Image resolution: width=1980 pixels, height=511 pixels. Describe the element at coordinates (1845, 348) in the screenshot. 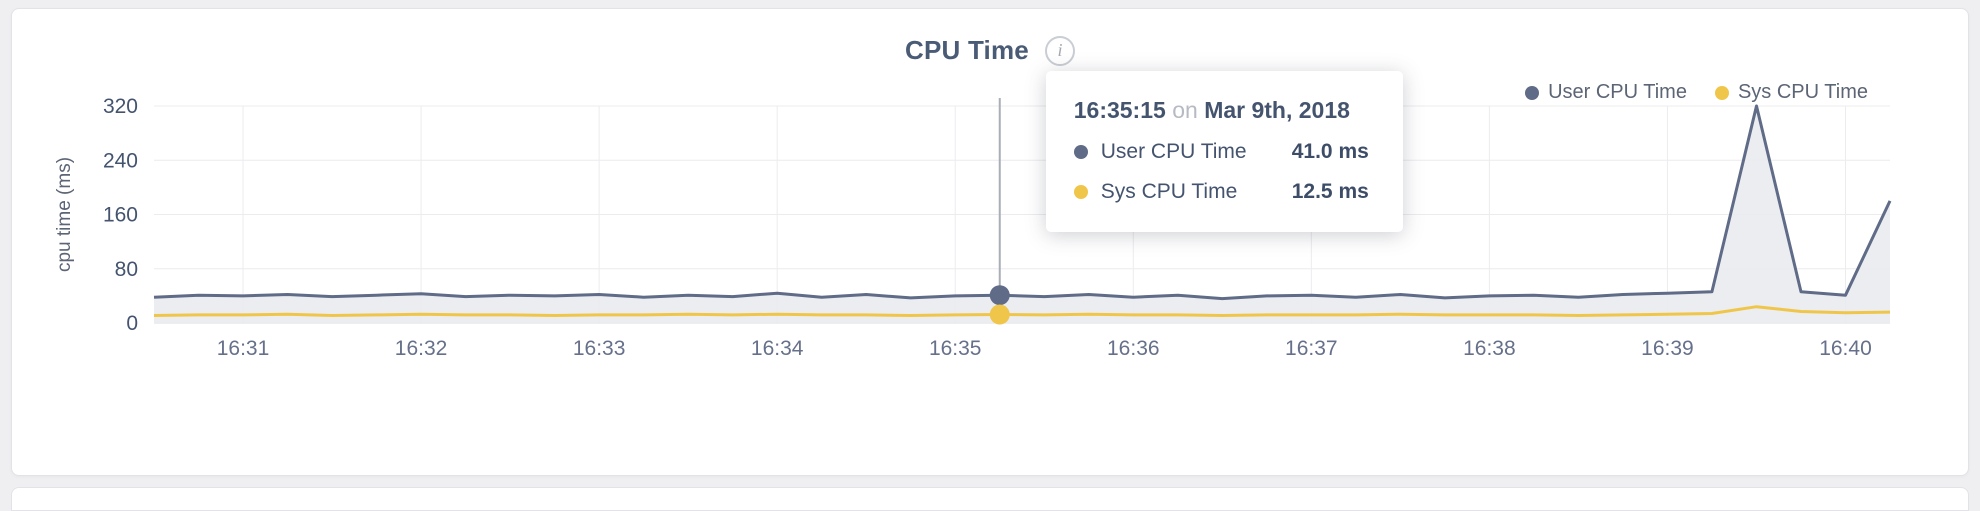

I see `svg-text: 16:40` at that location.